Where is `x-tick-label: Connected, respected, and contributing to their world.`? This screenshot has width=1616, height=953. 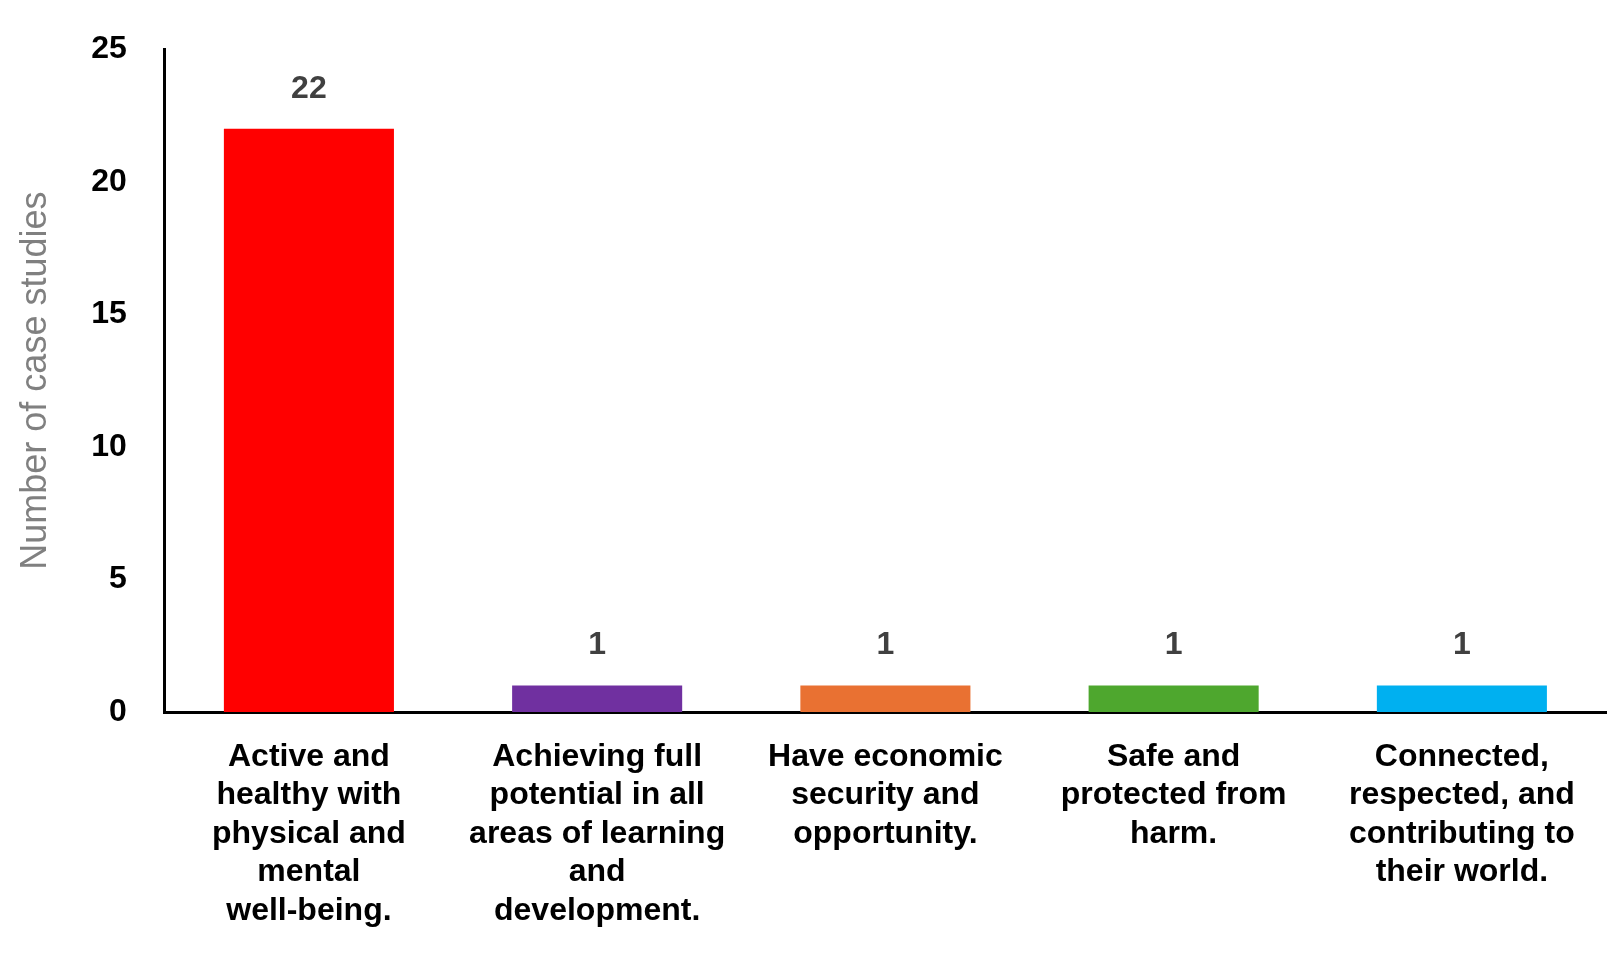 x-tick-label: Connected, respected, and contributing to their world. is located at coordinates (1461, 813).